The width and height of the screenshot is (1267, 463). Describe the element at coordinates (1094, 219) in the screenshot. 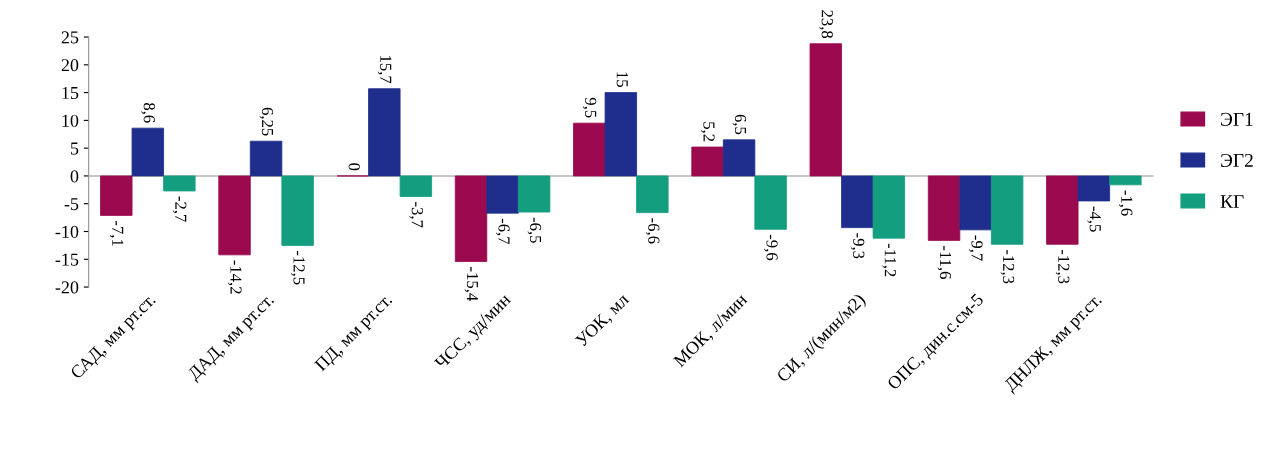

I see `data-label: -4,5` at that location.